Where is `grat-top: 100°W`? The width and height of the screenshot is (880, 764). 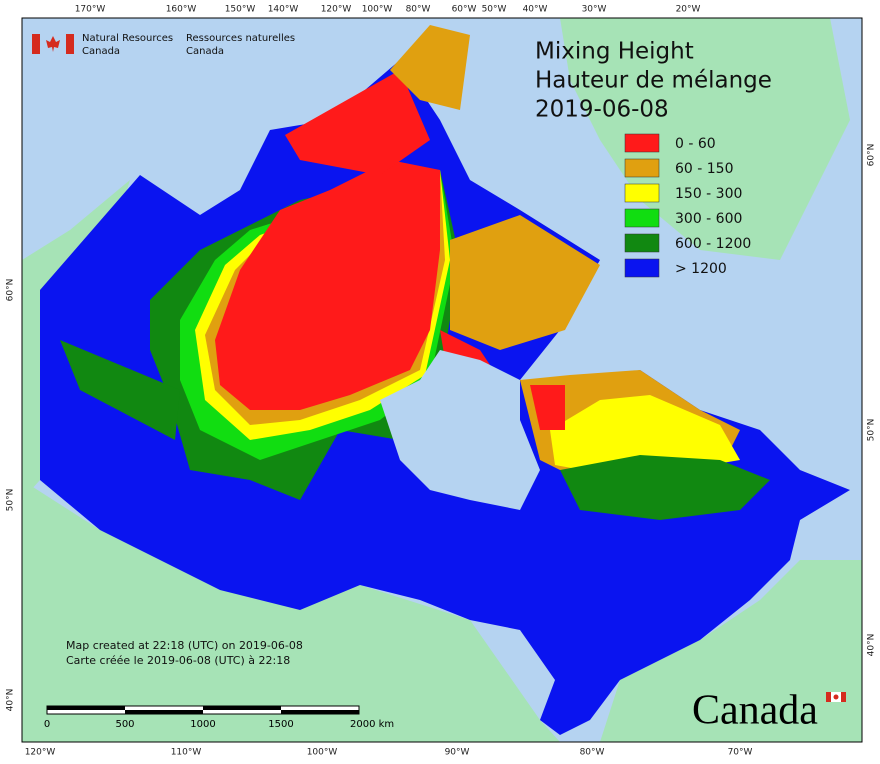 grat-top: 100°W is located at coordinates (377, 10).